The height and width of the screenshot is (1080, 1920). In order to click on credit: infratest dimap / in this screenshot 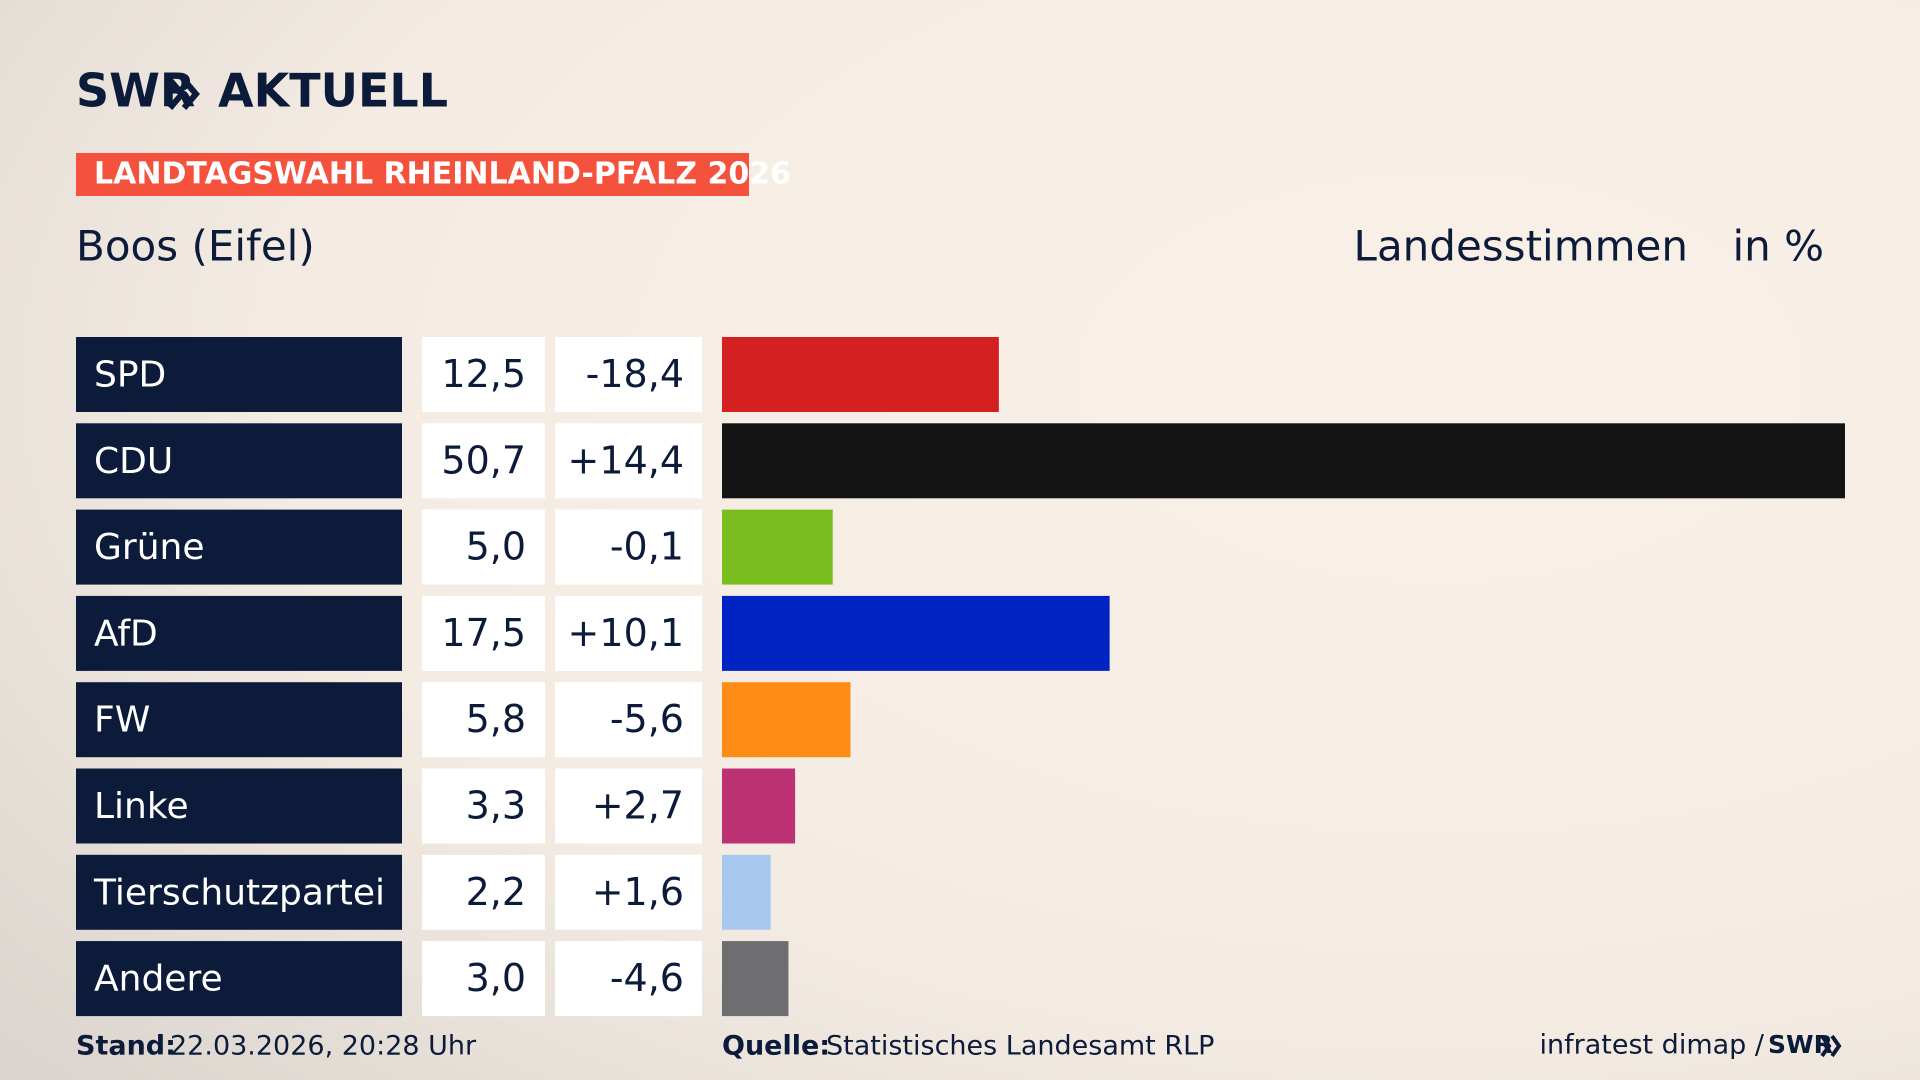, I will do `click(1651, 1045)`.